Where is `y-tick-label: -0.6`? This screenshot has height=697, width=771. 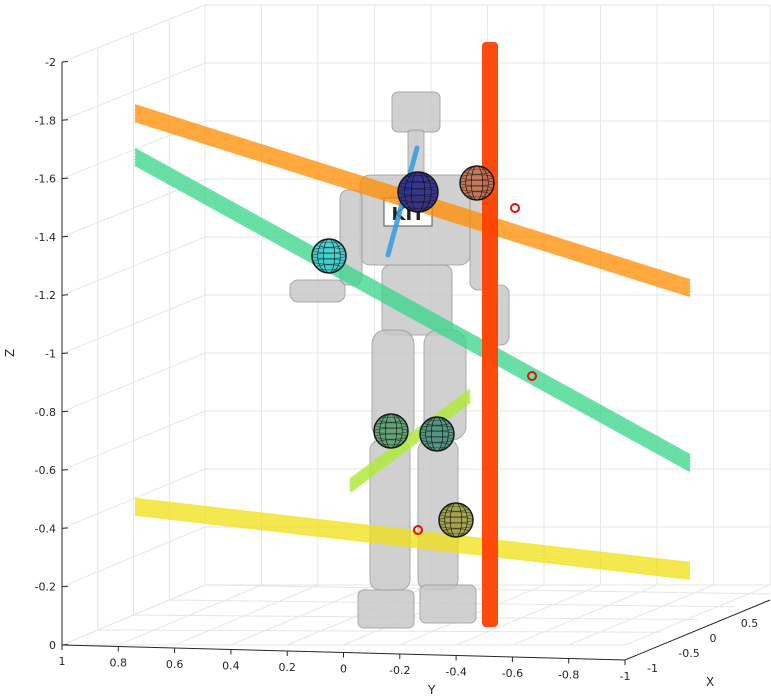
y-tick-label: -0.6 is located at coordinates (512, 673).